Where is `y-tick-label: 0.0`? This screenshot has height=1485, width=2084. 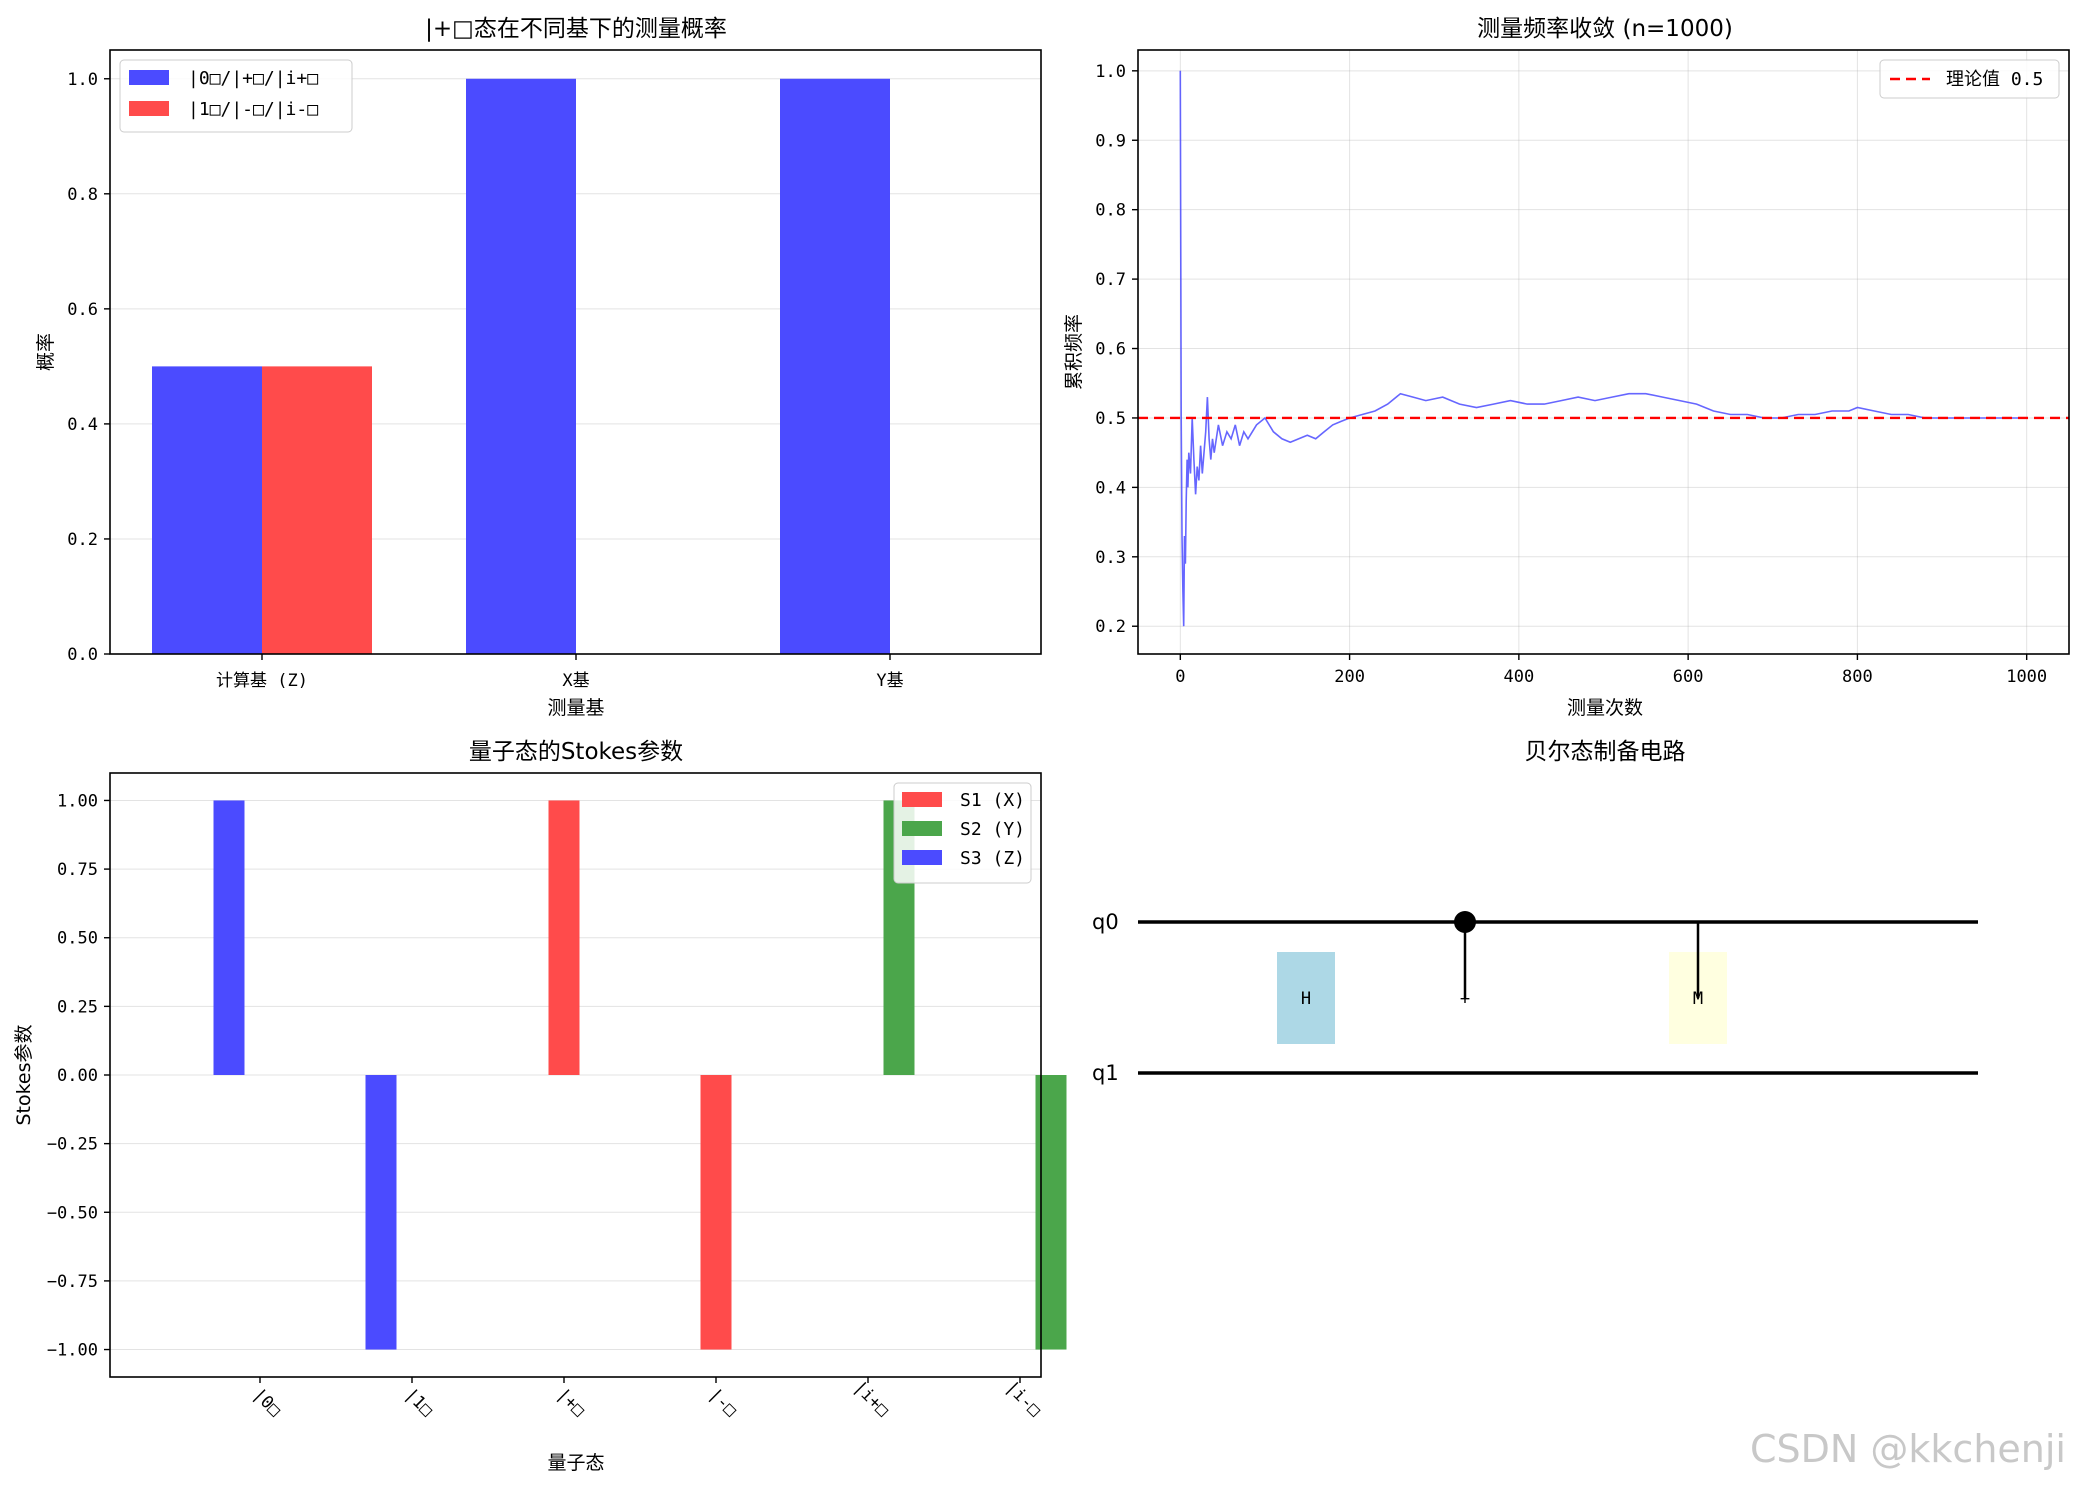 y-tick-label: 0.0 is located at coordinates (82, 655).